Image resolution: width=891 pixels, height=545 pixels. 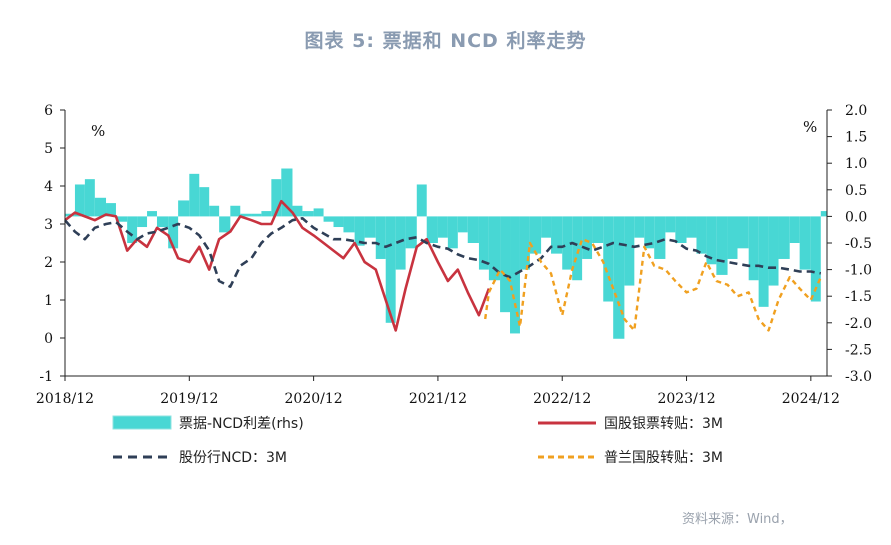 What do you see at coordinates (48, 339) in the screenshot?
I see `left-tick-label: 0` at bounding box center [48, 339].